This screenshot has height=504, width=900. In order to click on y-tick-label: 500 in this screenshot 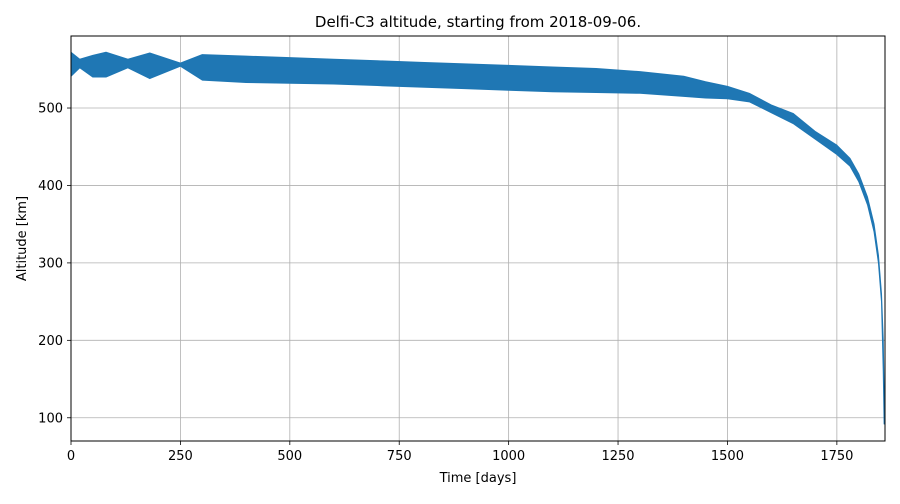, I will do `click(50, 109)`.